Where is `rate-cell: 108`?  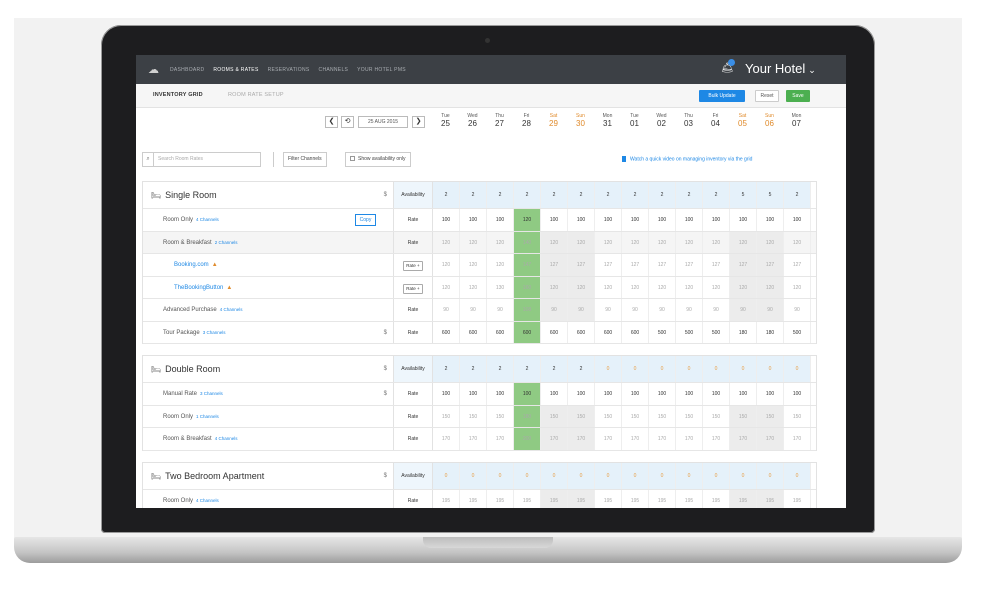
rate-cell: 108 is located at coordinates (527, 310).